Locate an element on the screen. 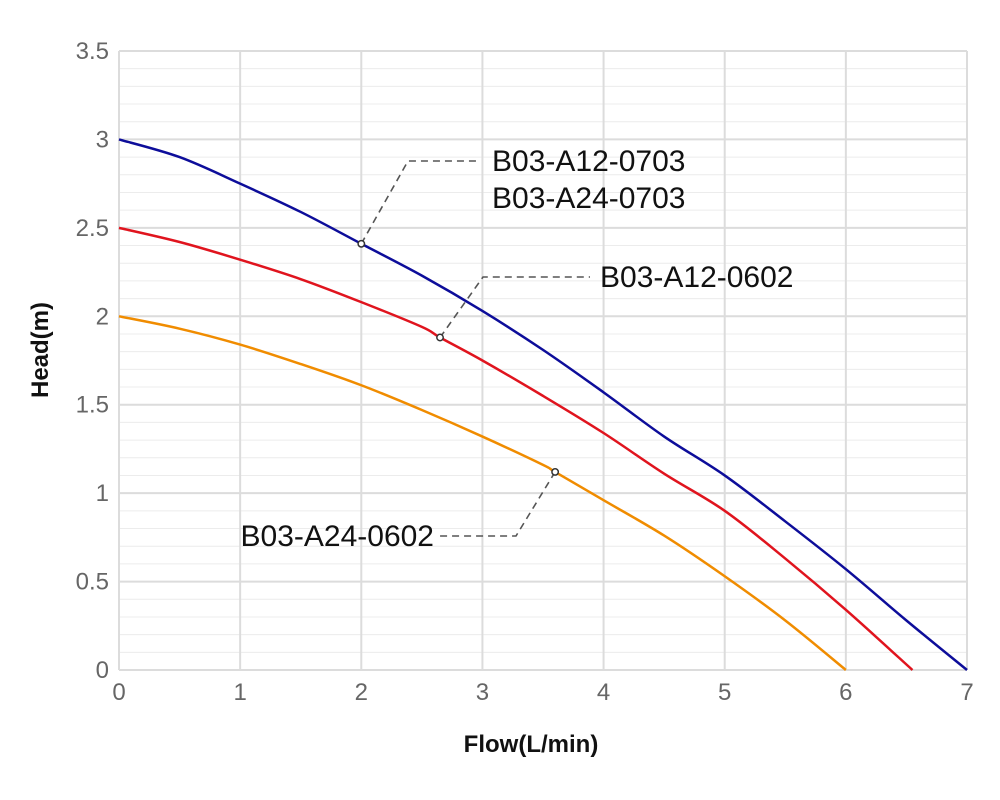 Image resolution: width=1000 pixels, height=800 pixels. y-tick-label: 3.5 is located at coordinates (92, 51).